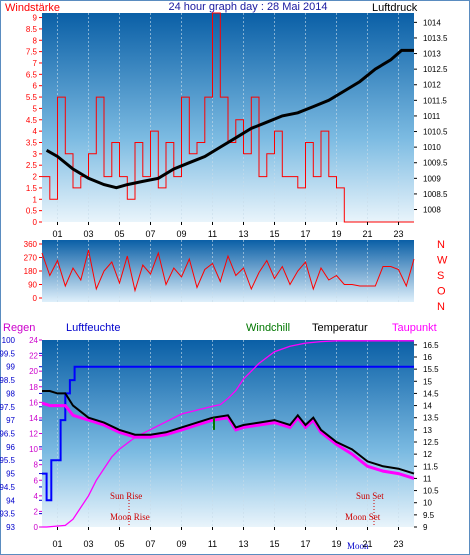 This screenshot has height=555, width=470. I want to click on y-tick-label: 20, so click(33, 371).